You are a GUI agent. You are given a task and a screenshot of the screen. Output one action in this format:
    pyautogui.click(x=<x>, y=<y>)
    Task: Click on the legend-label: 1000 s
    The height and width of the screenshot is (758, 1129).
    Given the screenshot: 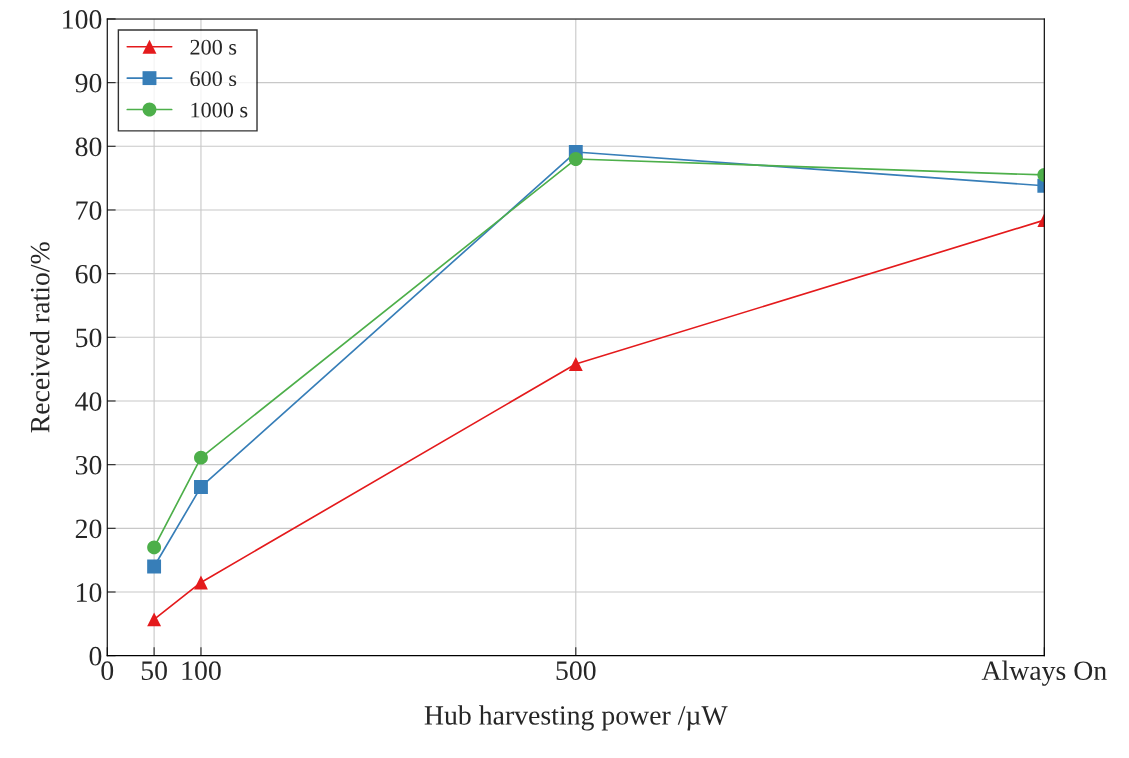 What is the action you would take?
    pyautogui.click(x=219, y=110)
    